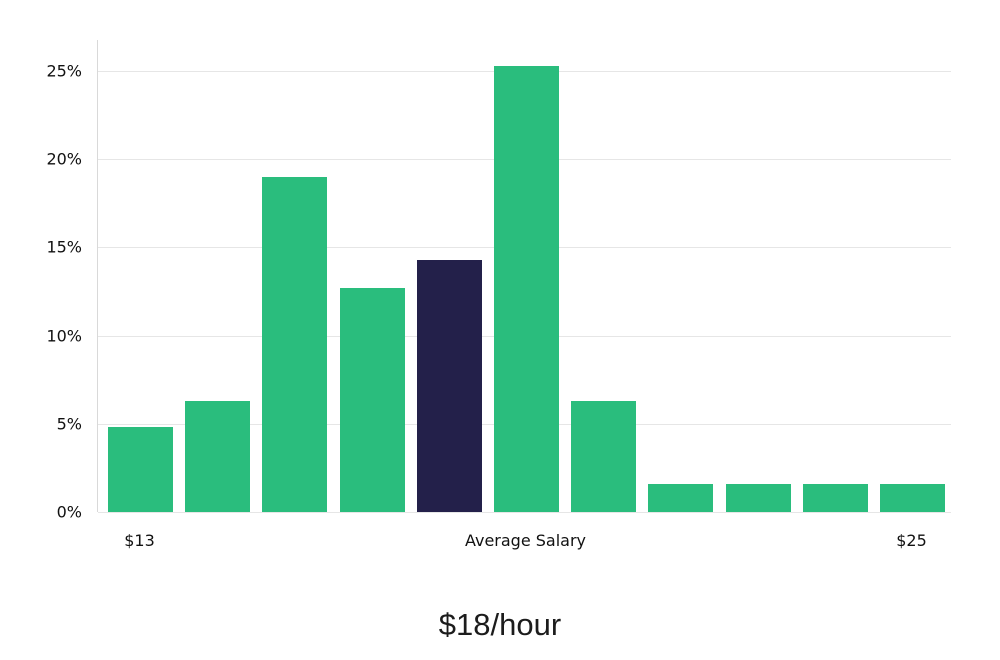  What do you see at coordinates (64, 71) in the screenshot?
I see `y-tick-label: 25%` at bounding box center [64, 71].